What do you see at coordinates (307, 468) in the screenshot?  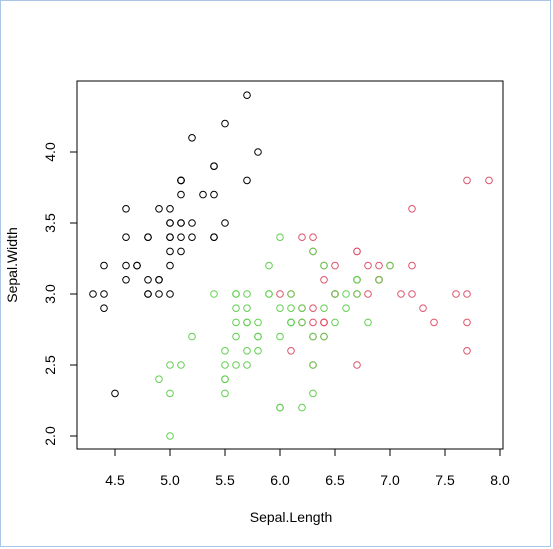 I see `x-axis: 4.5 5.0 5.5 6.0 6.5 7.0 7.5 8.0` at bounding box center [307, 468].